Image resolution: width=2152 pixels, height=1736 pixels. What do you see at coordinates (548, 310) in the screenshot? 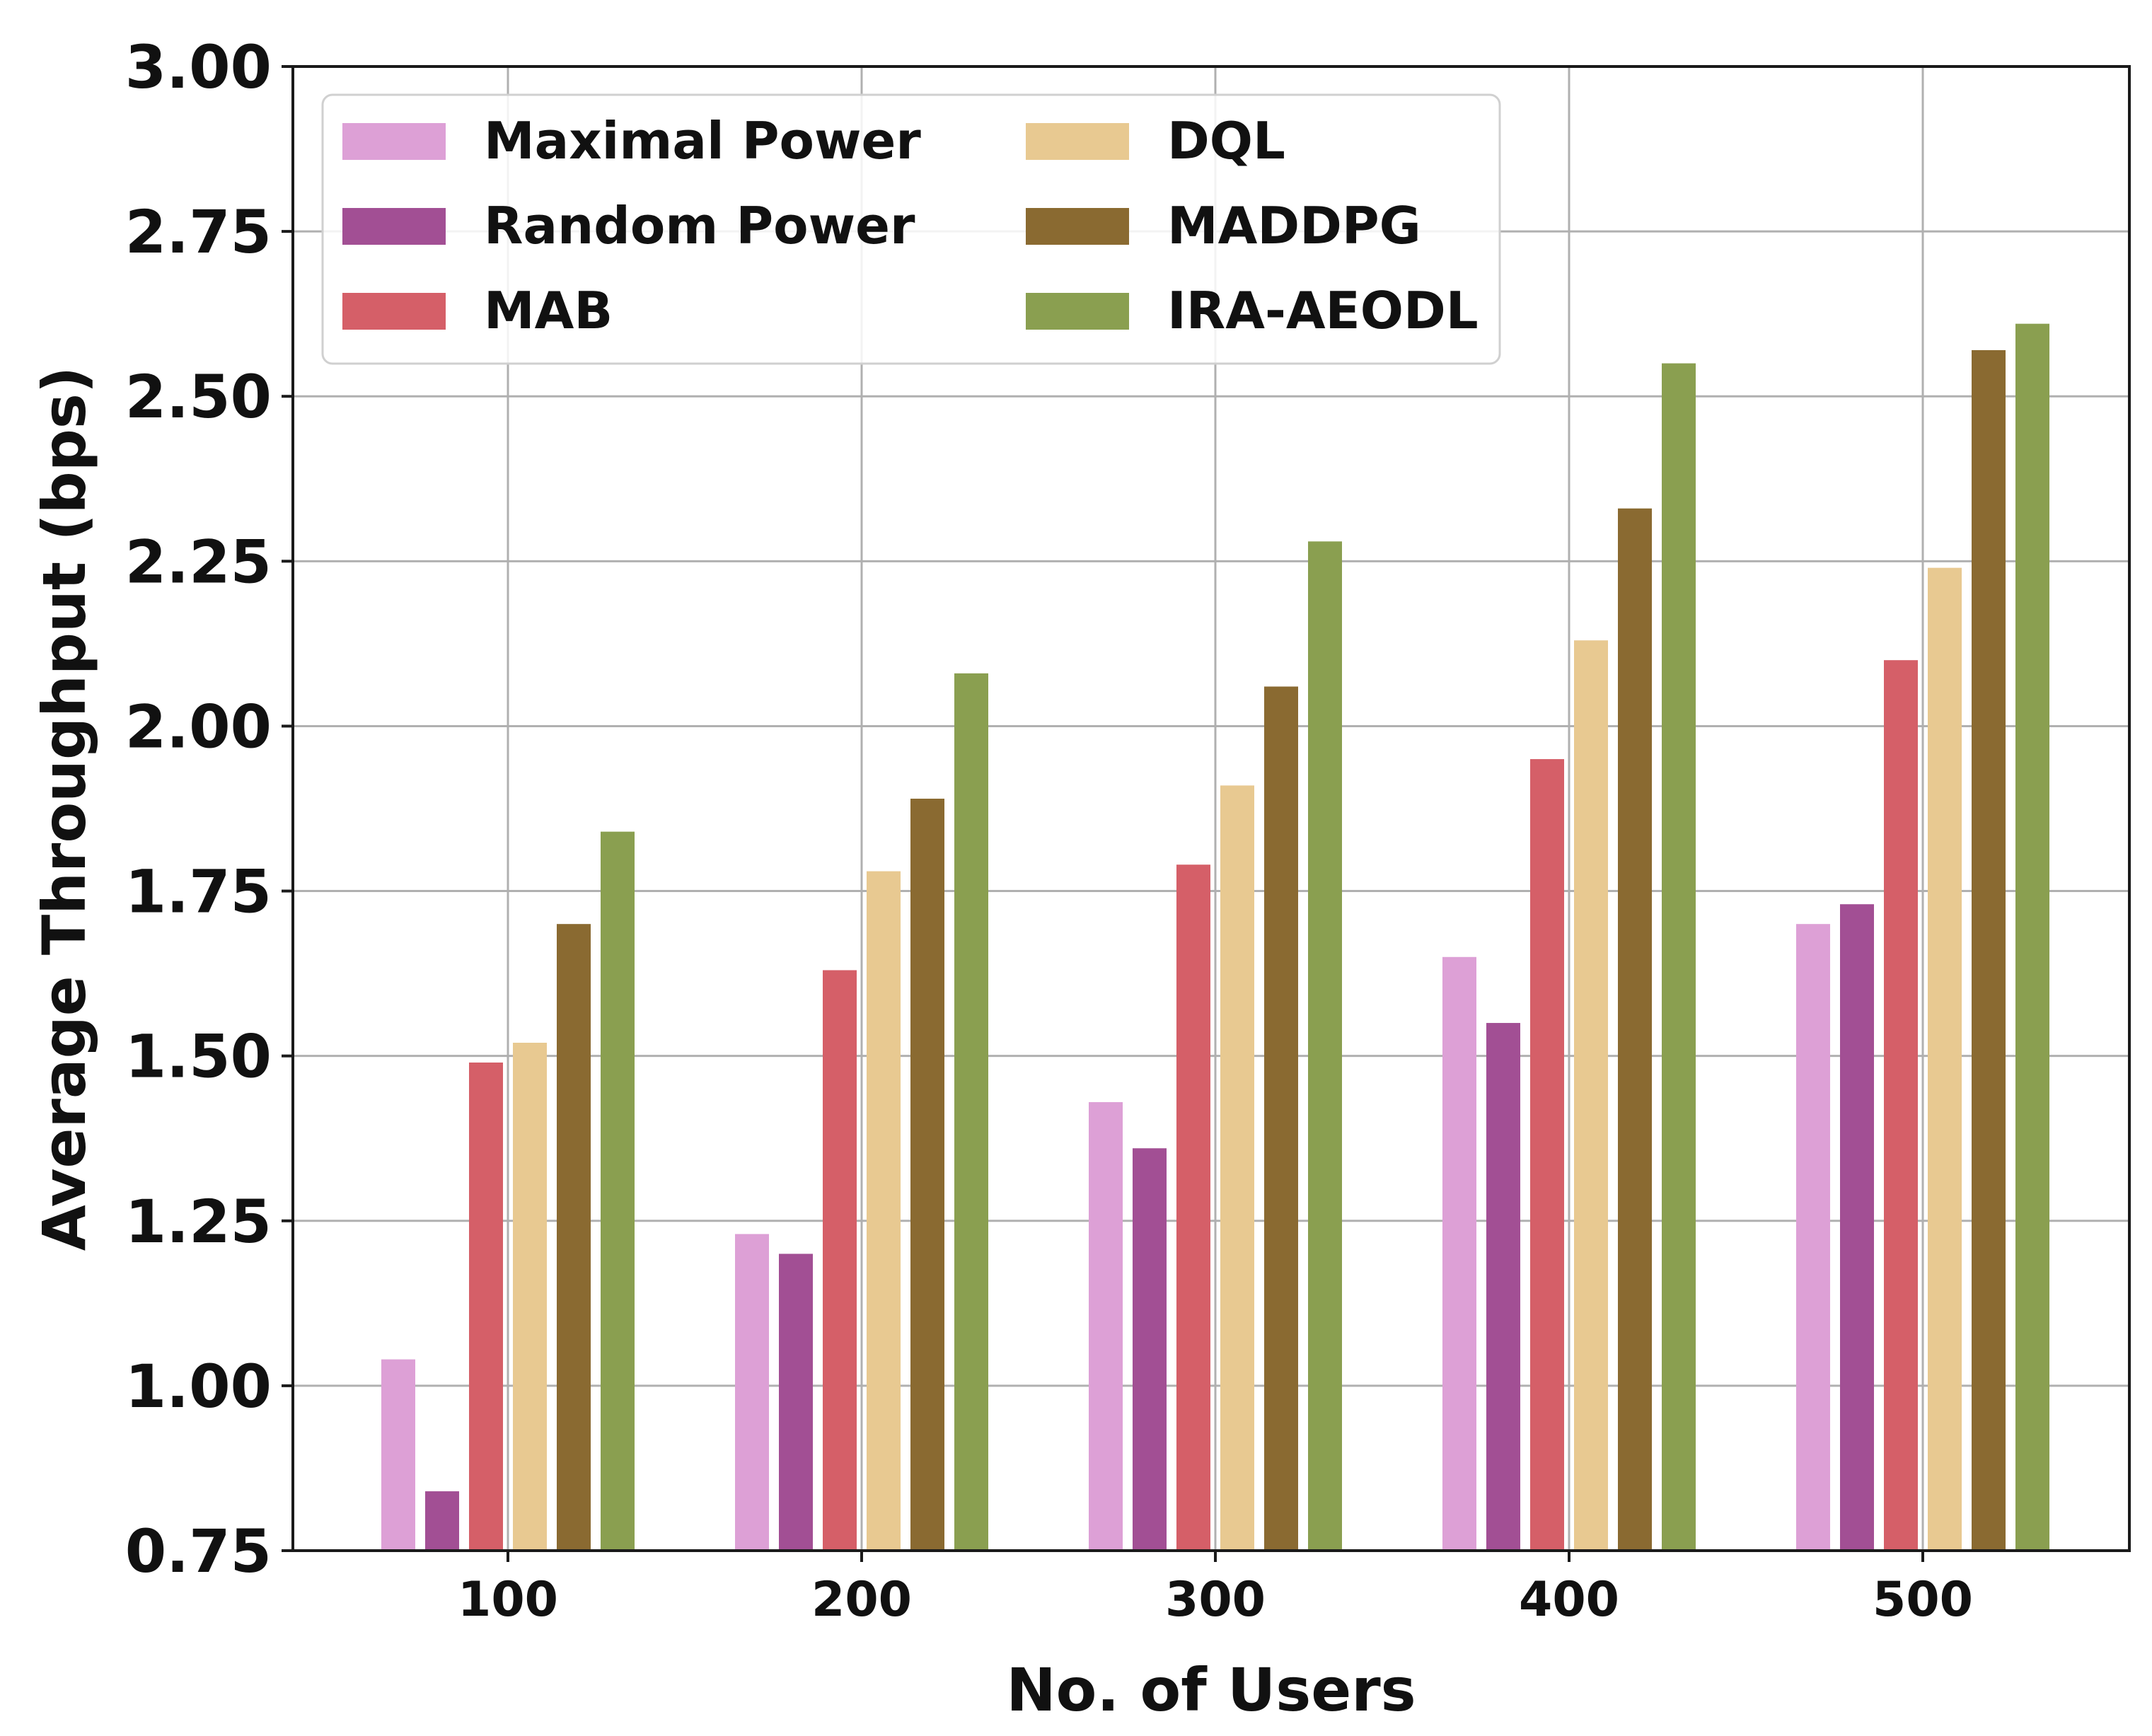
I see `legend-label: MAB` at bounding box center [548, 310].